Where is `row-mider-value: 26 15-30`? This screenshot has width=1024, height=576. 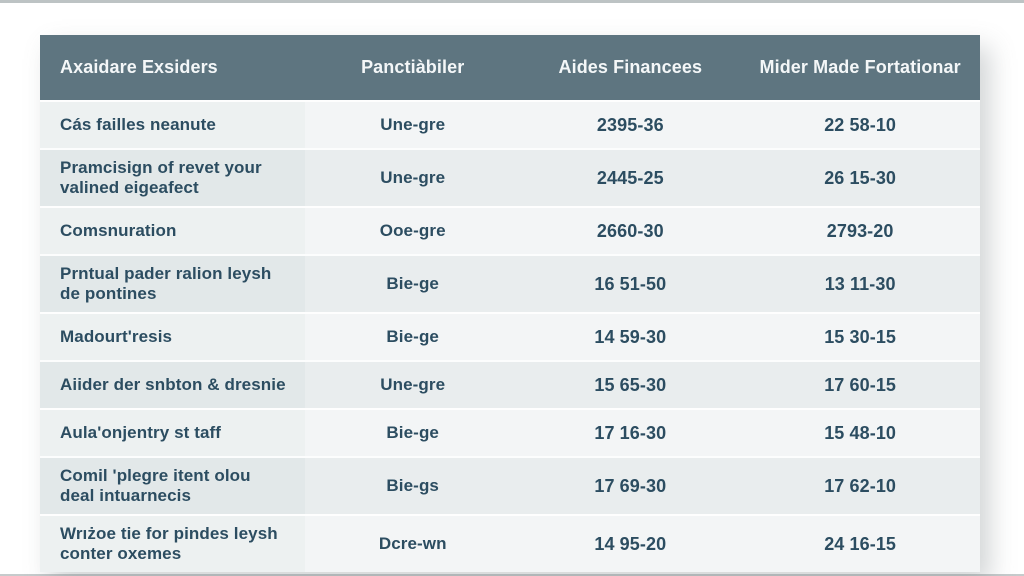 row-mider-value: 26 15-30 is located at coordinates (860, 177).